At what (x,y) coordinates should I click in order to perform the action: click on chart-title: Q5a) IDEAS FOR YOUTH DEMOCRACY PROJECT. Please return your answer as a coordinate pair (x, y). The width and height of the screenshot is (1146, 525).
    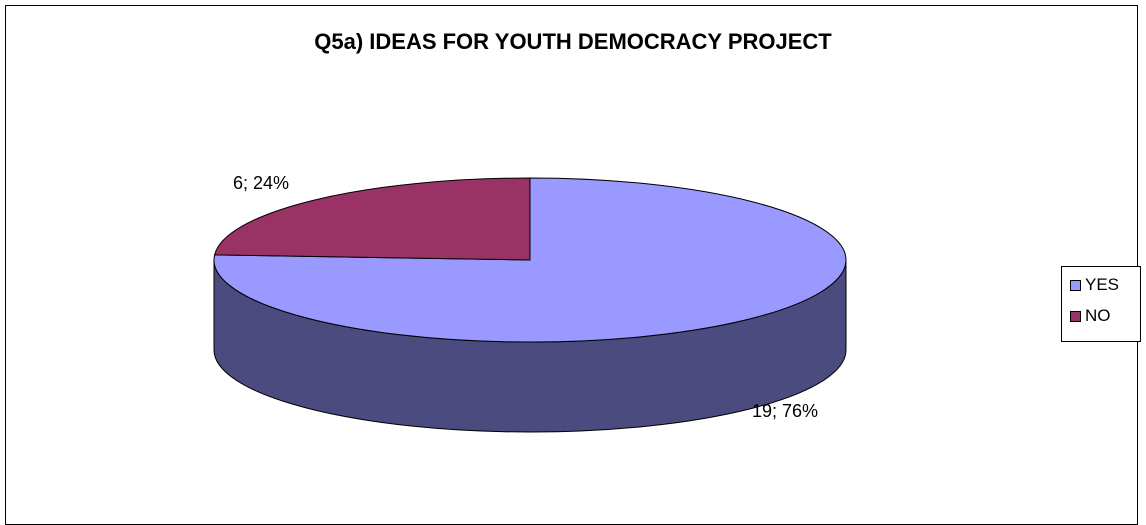
    Looking at the image, I should click on (573, 41).